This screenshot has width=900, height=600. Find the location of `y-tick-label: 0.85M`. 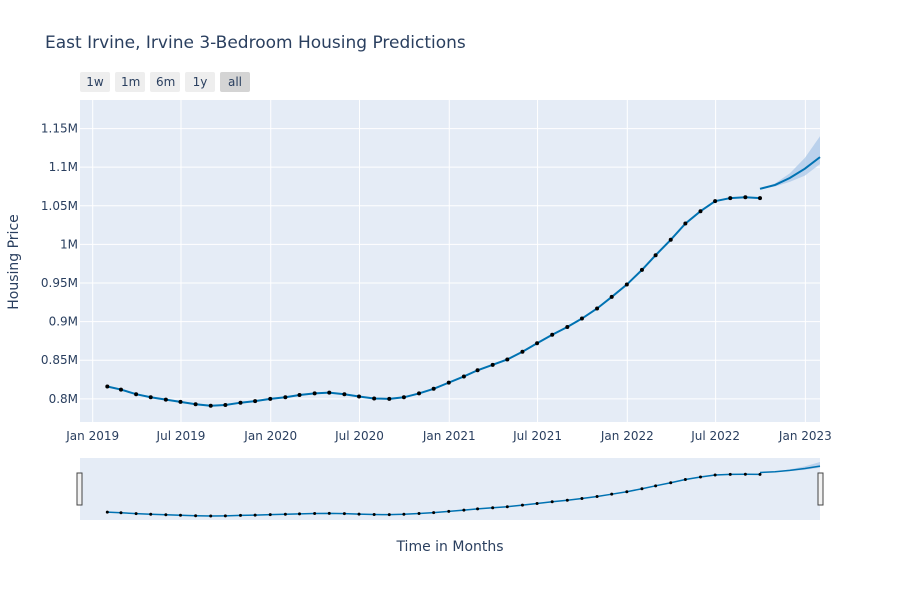

y-tick-label: 0.85M is located at coordinates (59, 360).